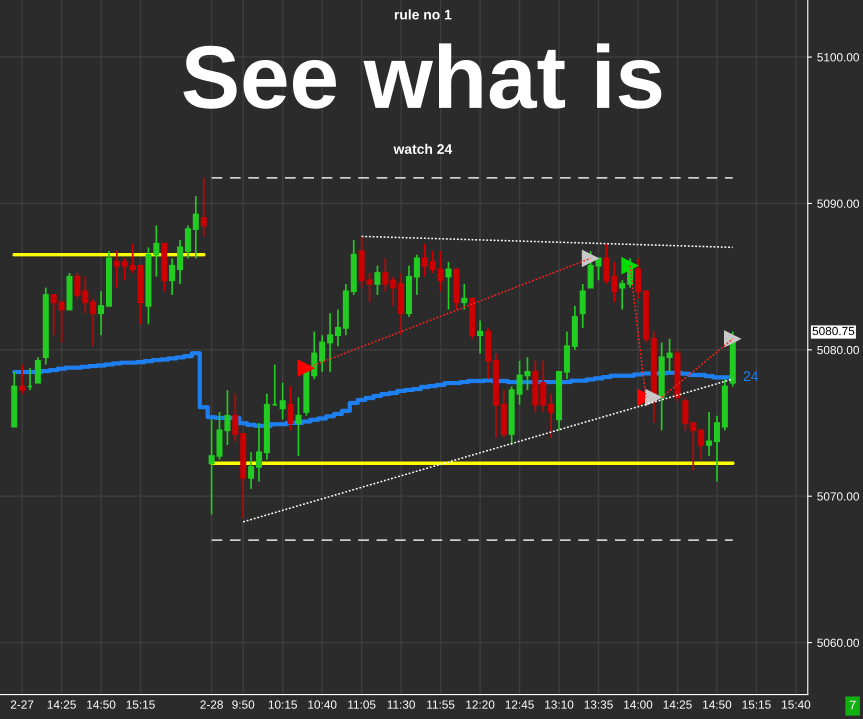  Describe the element at coordinates (838, 496) in the screenshot. I see `y-tick-label: 5070.00` at that location.